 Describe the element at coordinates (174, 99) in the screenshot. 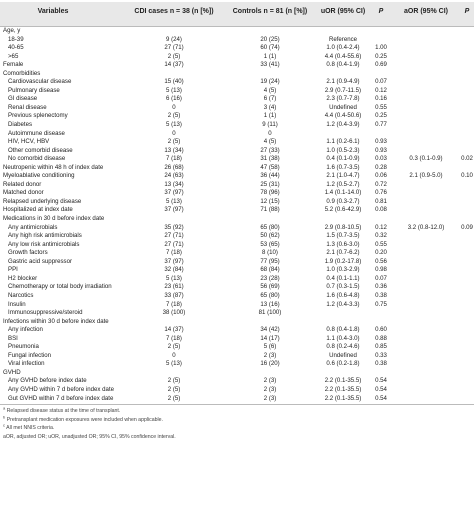

I see `cell-cdi-cases: 6 (16)` at that location.